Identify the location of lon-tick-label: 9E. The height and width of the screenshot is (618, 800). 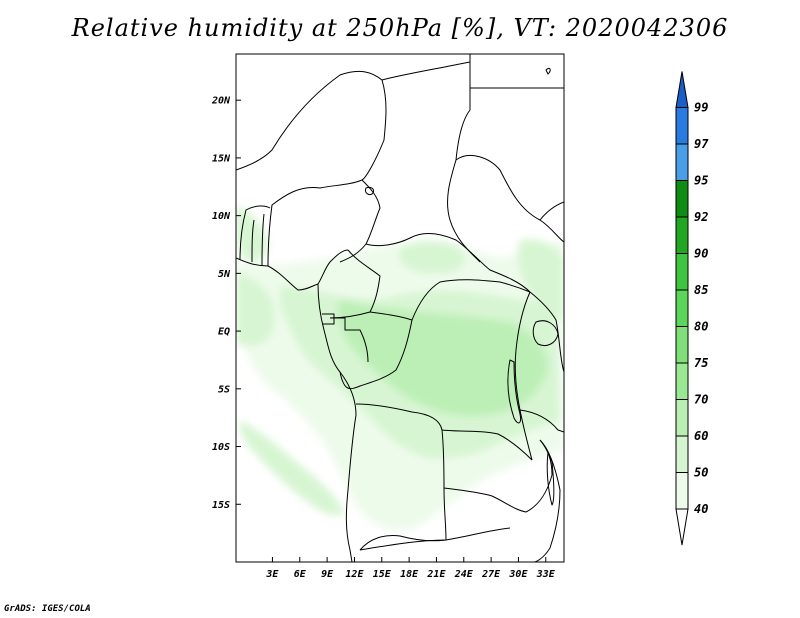
(327, 574).